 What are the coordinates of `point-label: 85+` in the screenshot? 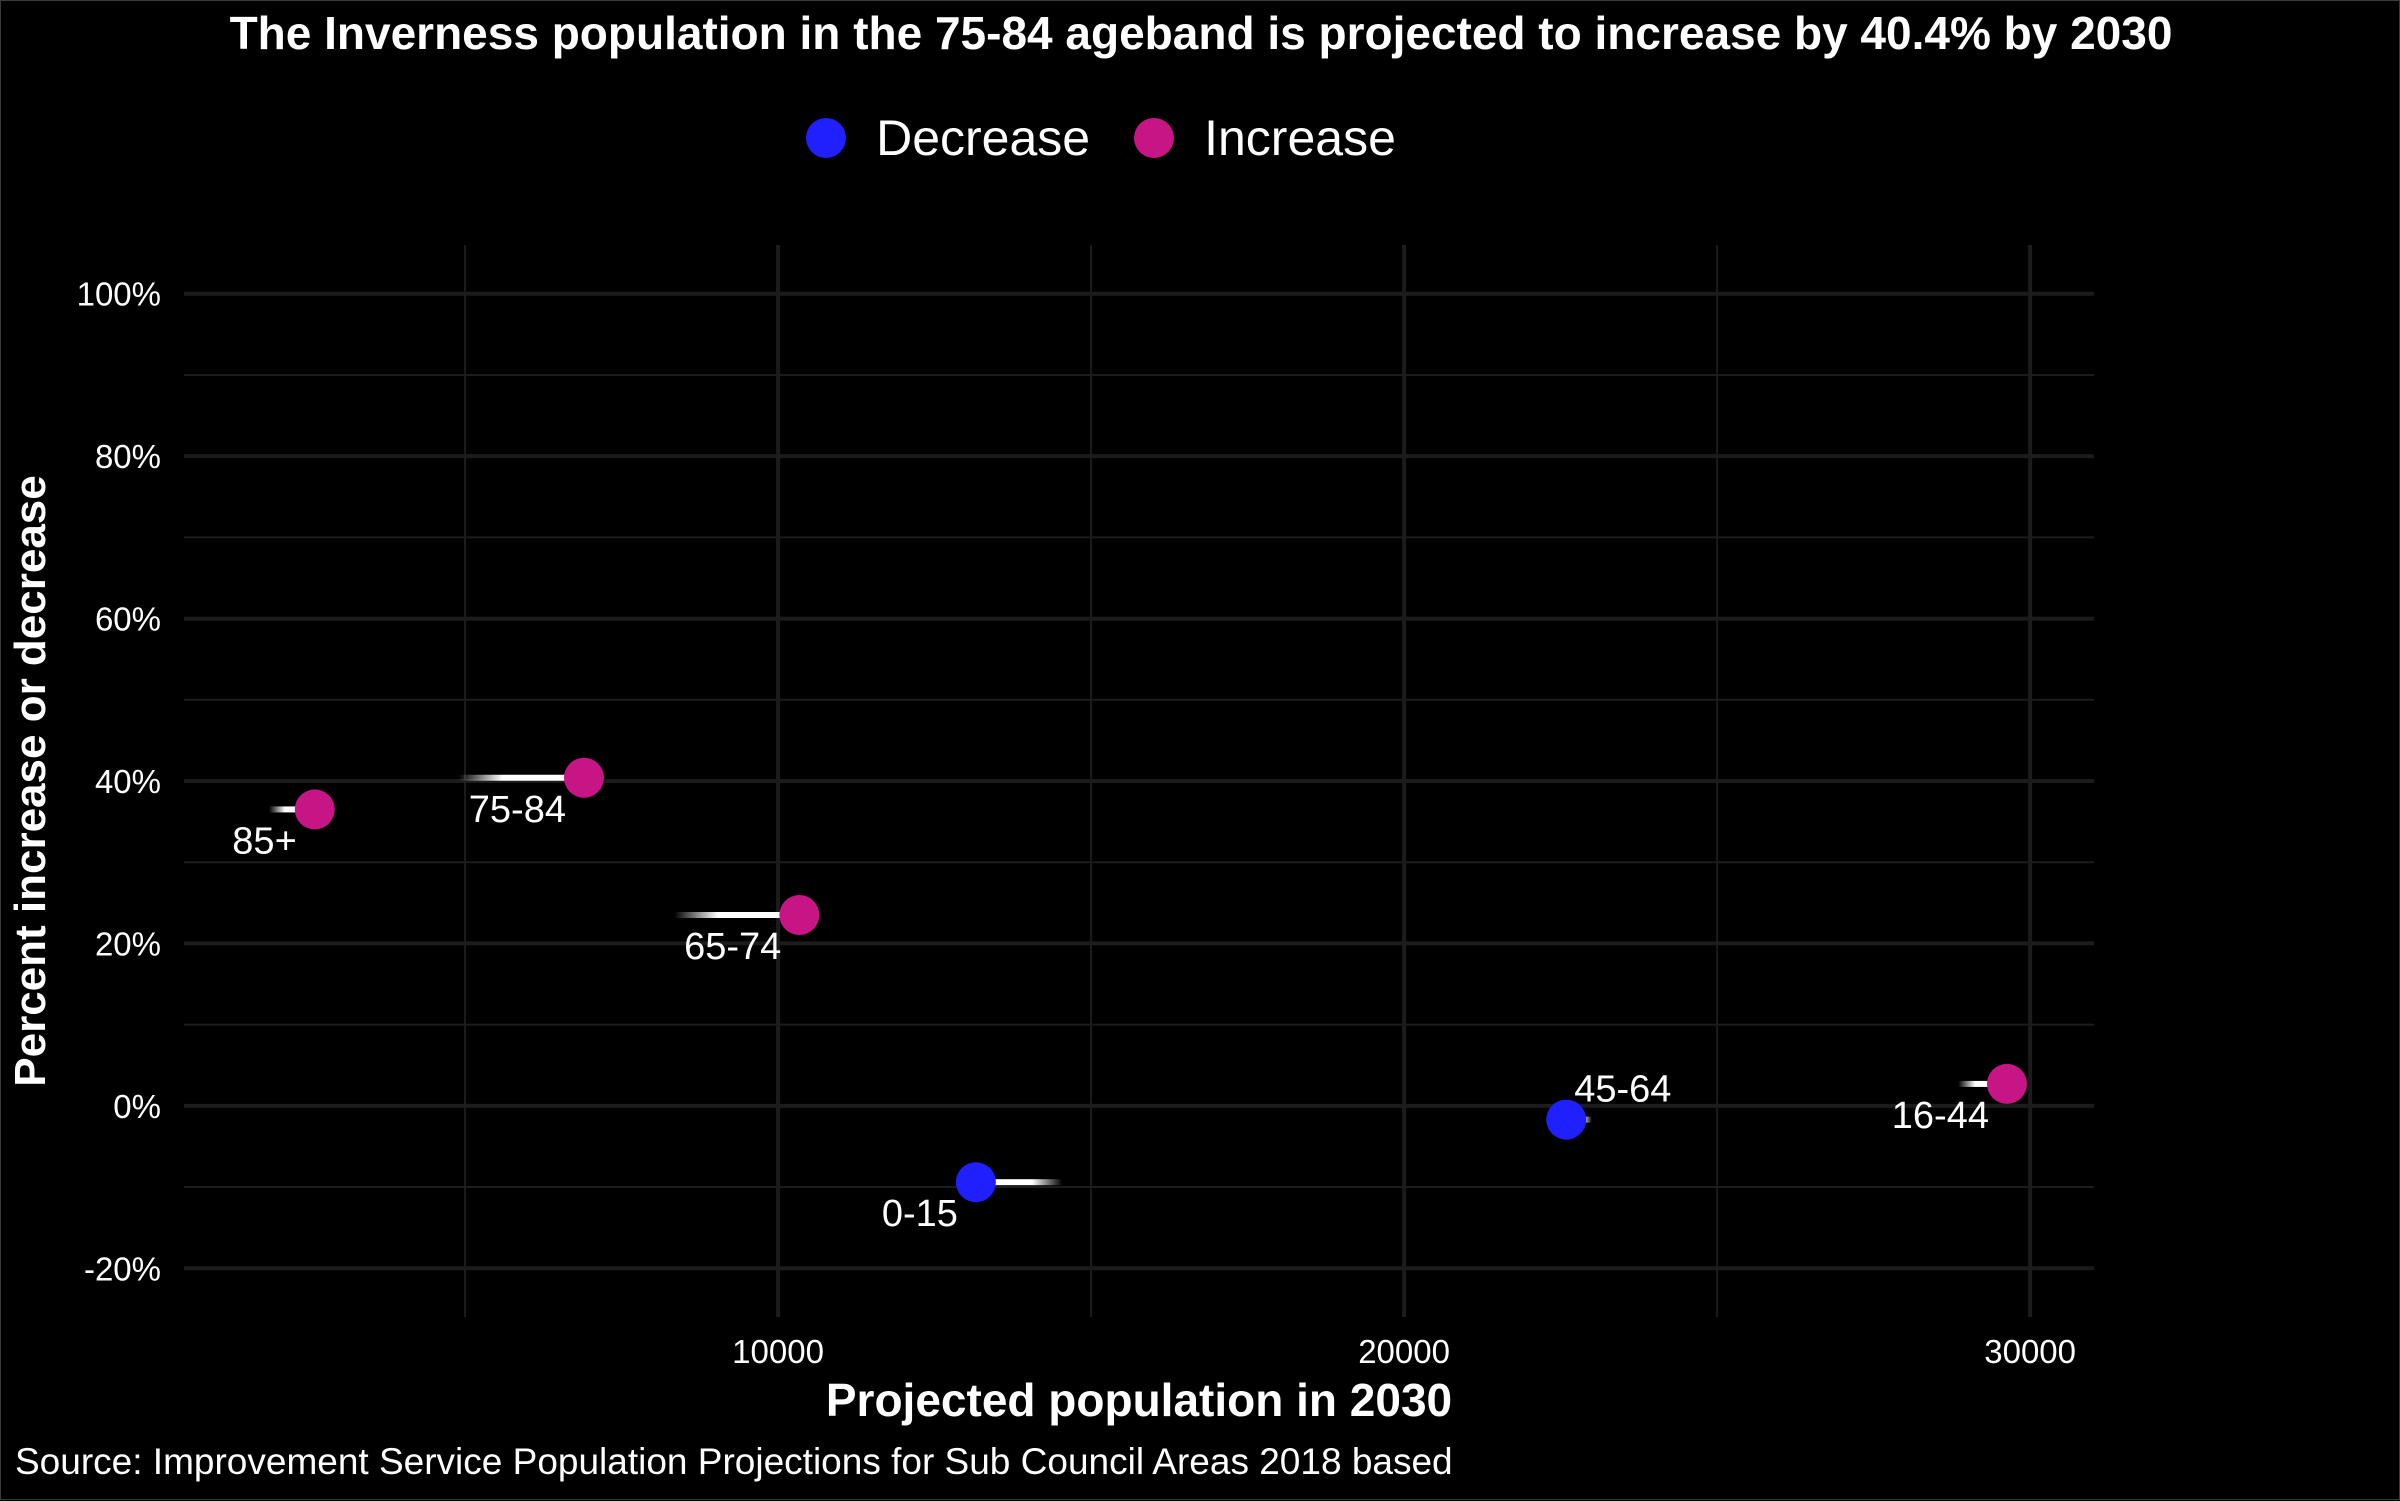 It's located at (264, 841).